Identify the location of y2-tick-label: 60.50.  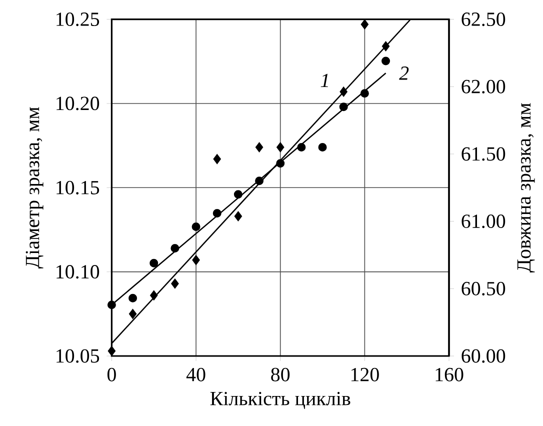
(484, 289).